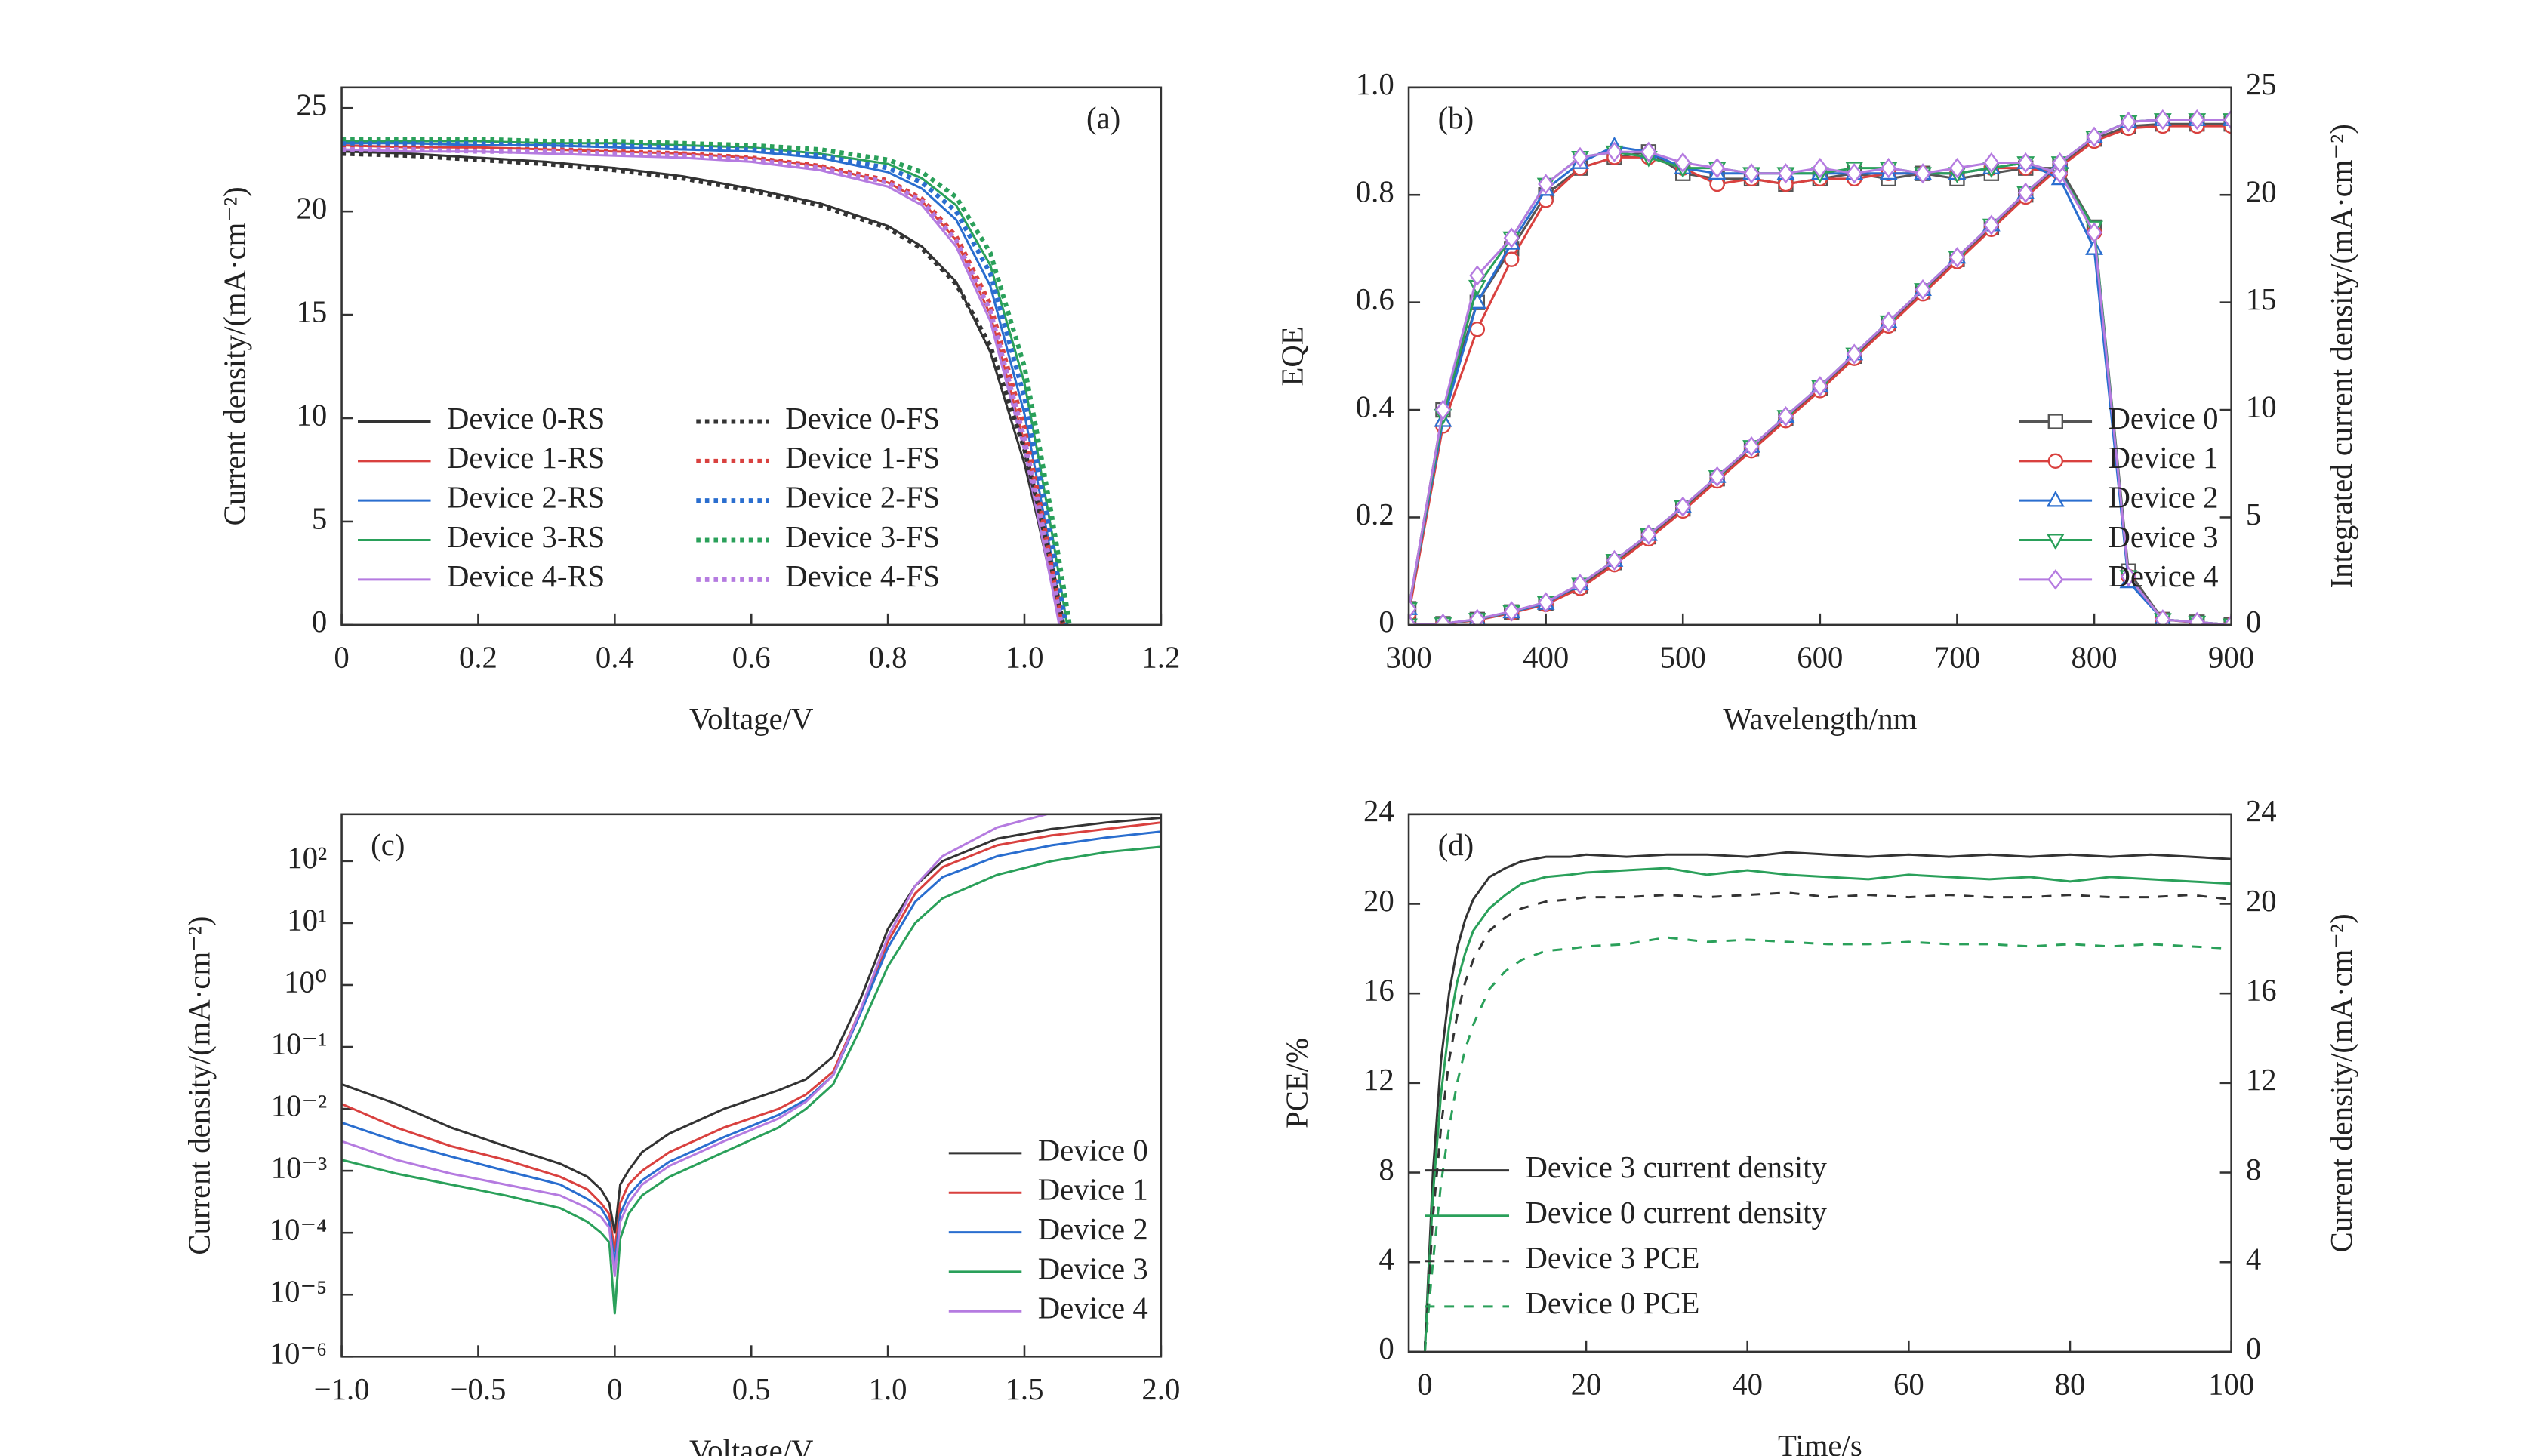 The height and width of the screenshot is (1456, 2526). I want to click on x-tick-label: 1.0, so click(888, 1389).